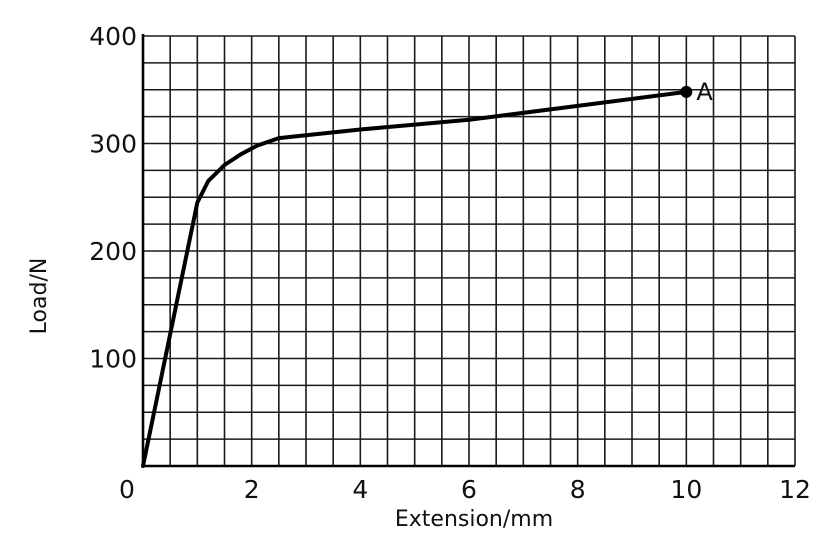  I want to click on x-tick-label: 12, so click(795, 489).